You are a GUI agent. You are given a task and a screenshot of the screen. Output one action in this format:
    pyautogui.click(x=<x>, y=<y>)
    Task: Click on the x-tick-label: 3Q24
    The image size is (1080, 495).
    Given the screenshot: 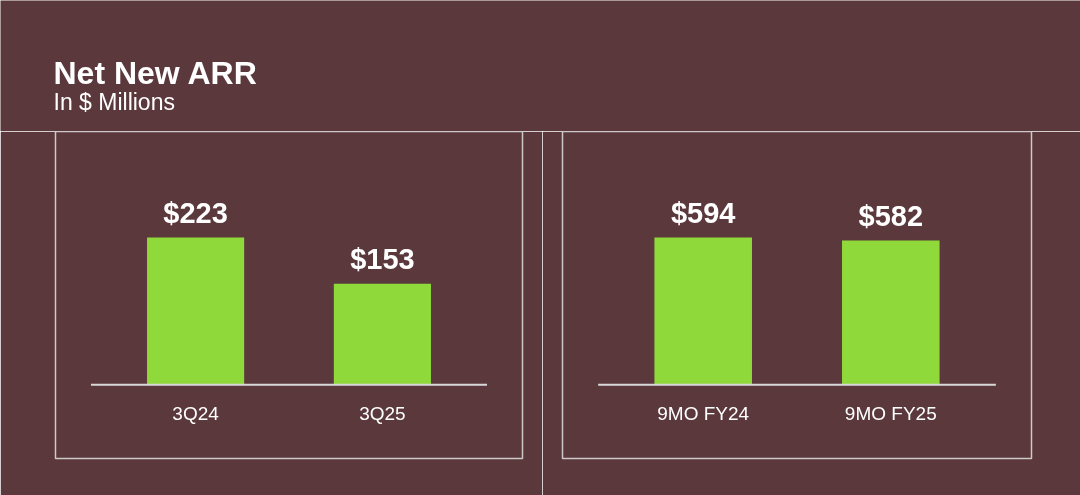 What is the action you would take?
    pyautogui.click(x=196, y=413)
    